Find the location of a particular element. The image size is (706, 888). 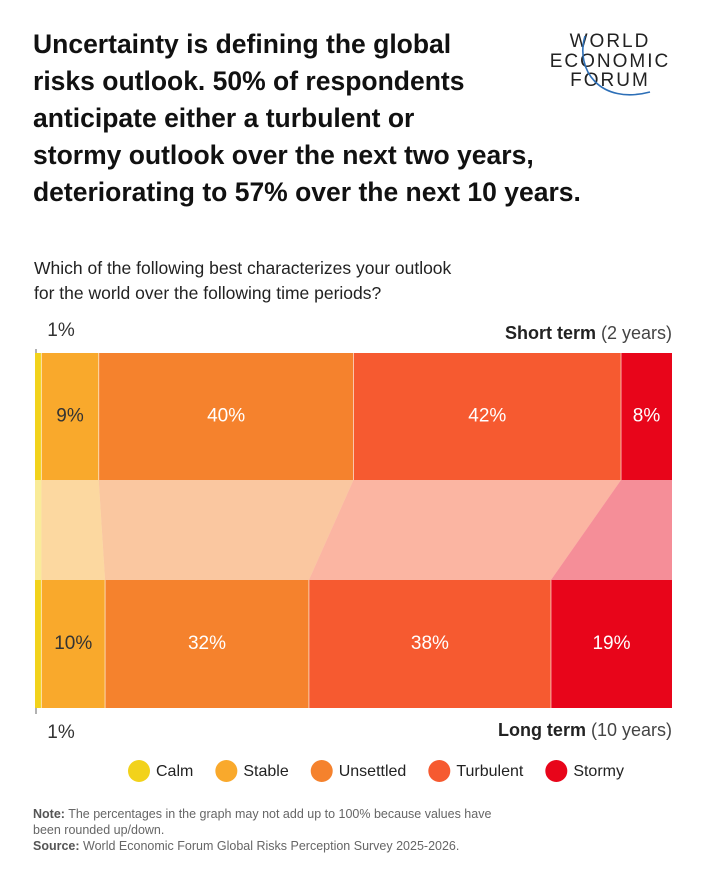

title-line: Uncertainty is defining the global is located at coordinates (242, 44).